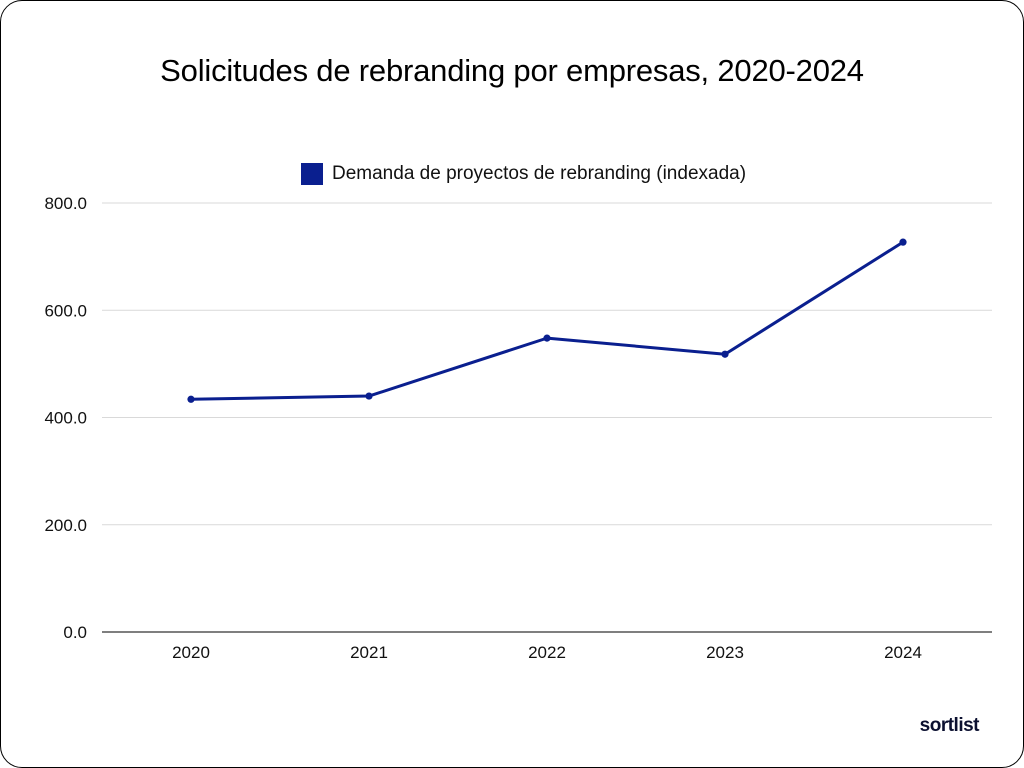 This screenshot has width=1024, height=768. Describe the element at coordinates (547, 320) in the screenshot. I see `series-line` at that location.